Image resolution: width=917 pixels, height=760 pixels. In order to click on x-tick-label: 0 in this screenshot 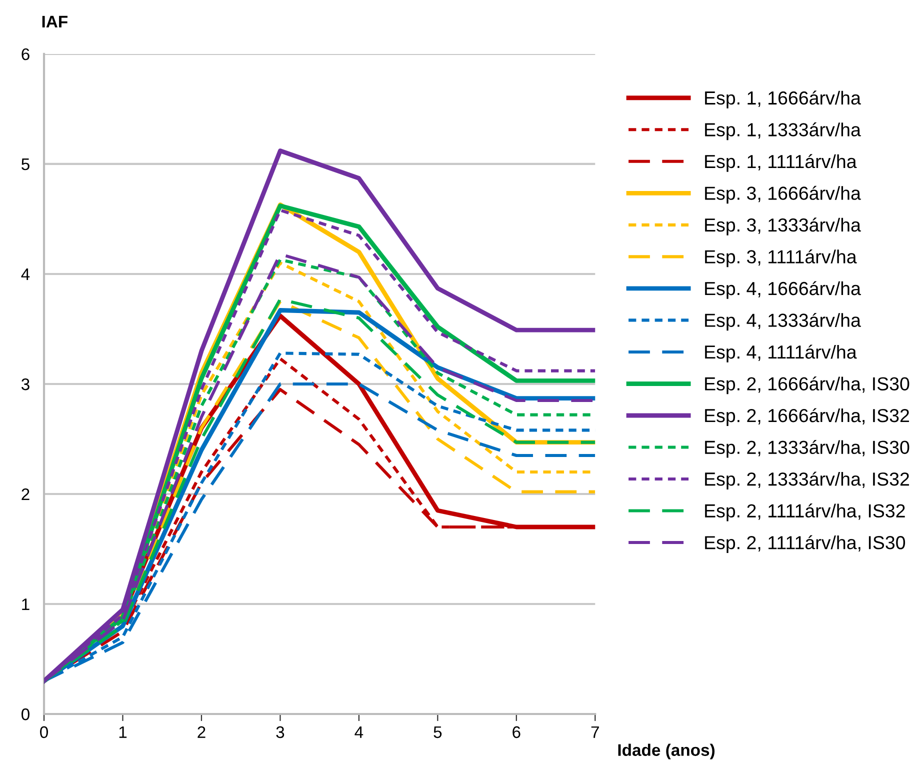, I will do `click(44, 732)`.